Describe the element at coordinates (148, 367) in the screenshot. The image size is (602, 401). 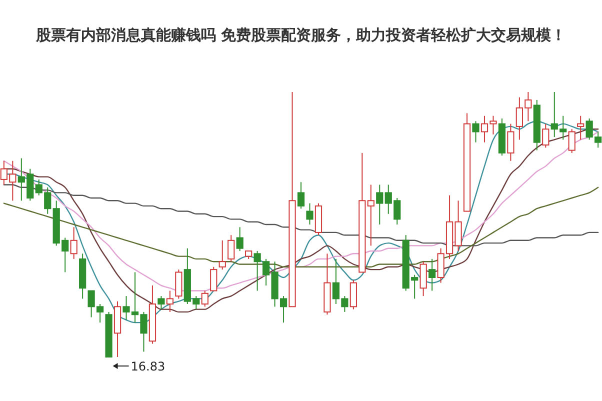
I see `text: 16.83` at that location.